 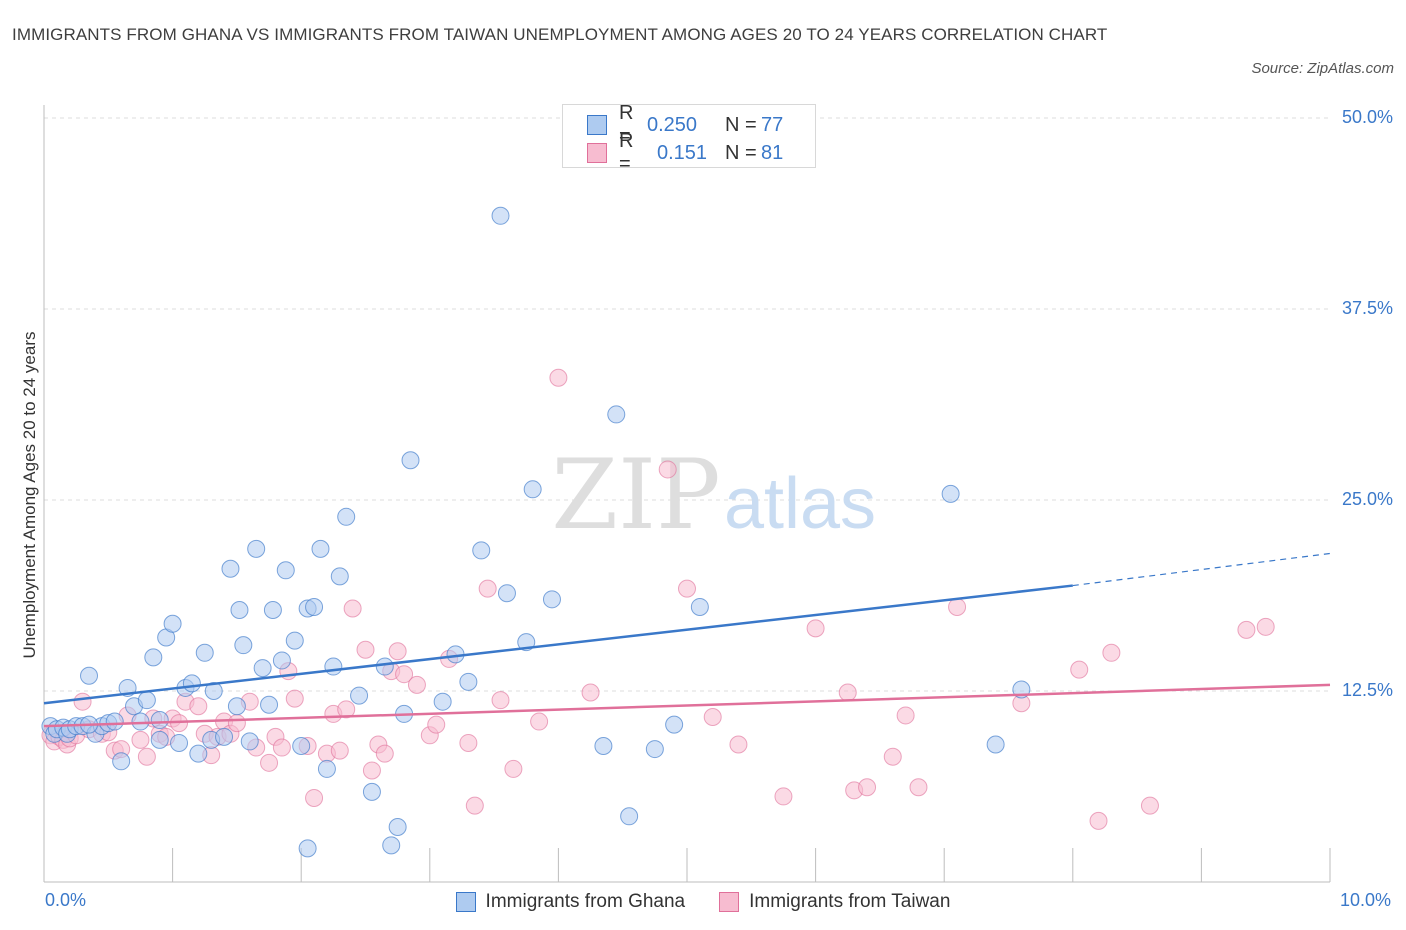 I want to click on source-label: Source: ZipAtlas.com, so click(x=1322, y=68).